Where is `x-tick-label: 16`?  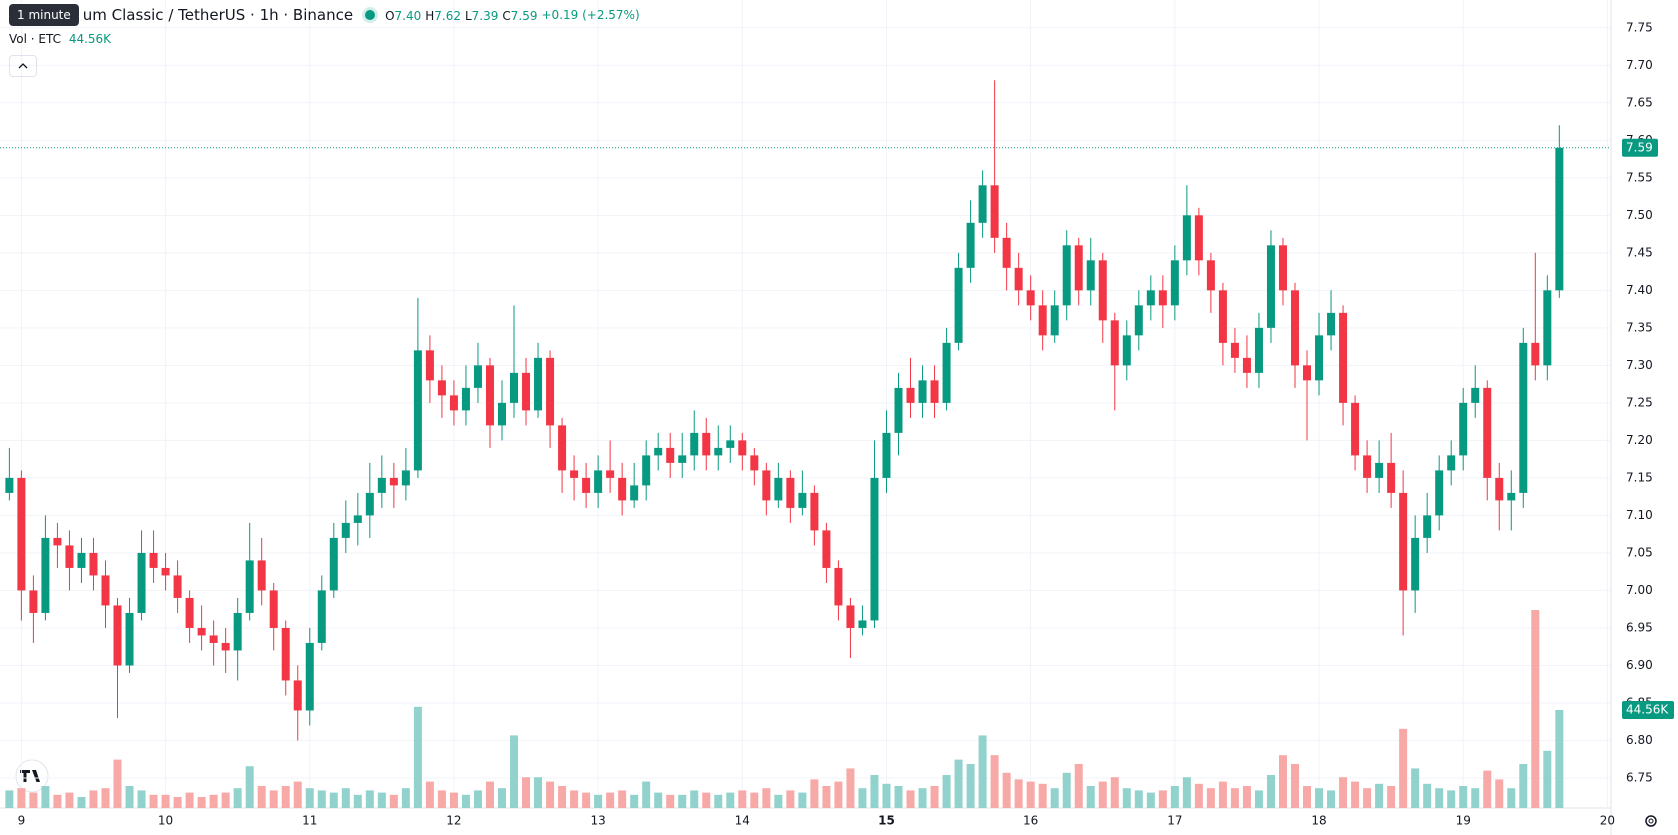 x-tick-label: 16 is located at coordinates (1030, 821).